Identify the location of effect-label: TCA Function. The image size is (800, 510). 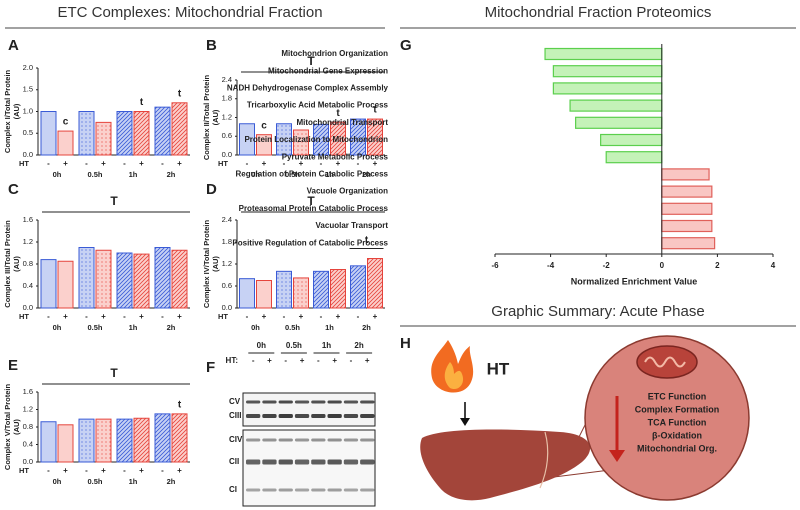
(677, 422).